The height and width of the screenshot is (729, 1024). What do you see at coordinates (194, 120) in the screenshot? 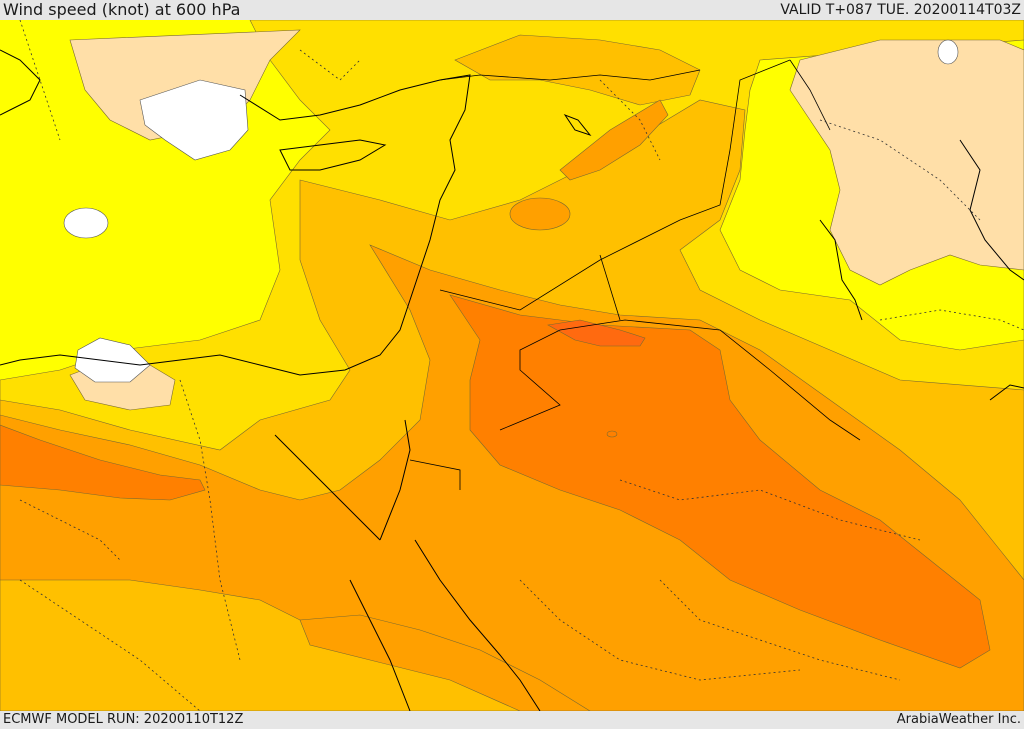
I see `band-lt10-a` at bounding box center [194, 120].